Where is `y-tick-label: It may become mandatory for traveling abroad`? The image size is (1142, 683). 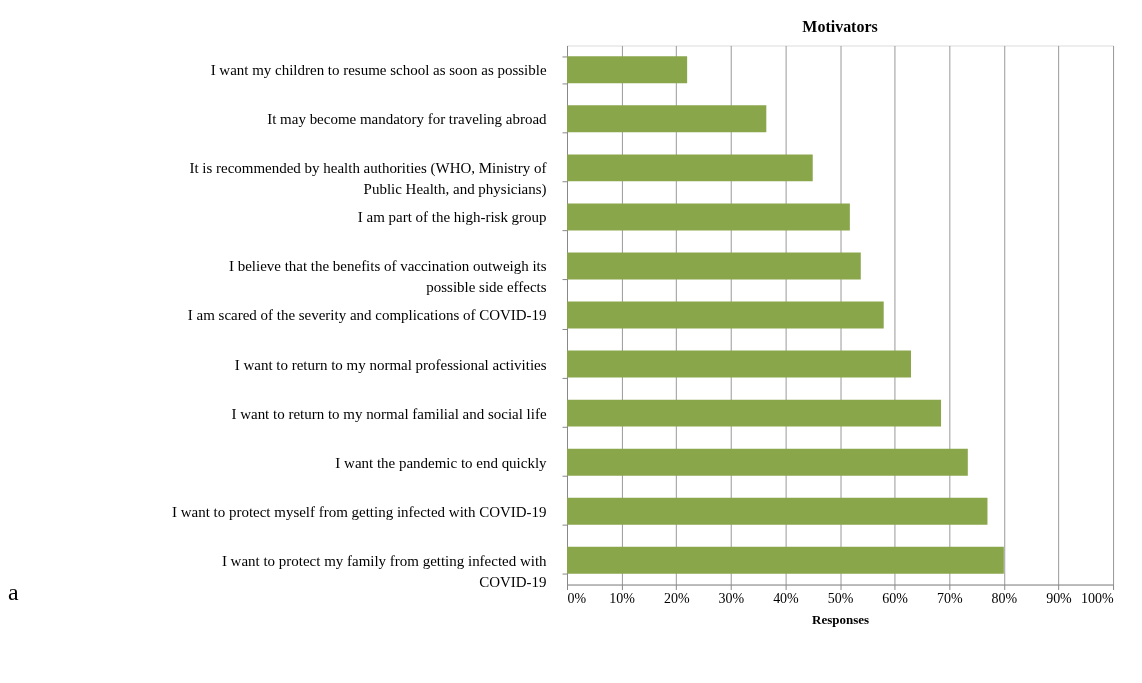 y-tick-label: It may become mandatory for traveling abroad is located at coordinates (407, 119).